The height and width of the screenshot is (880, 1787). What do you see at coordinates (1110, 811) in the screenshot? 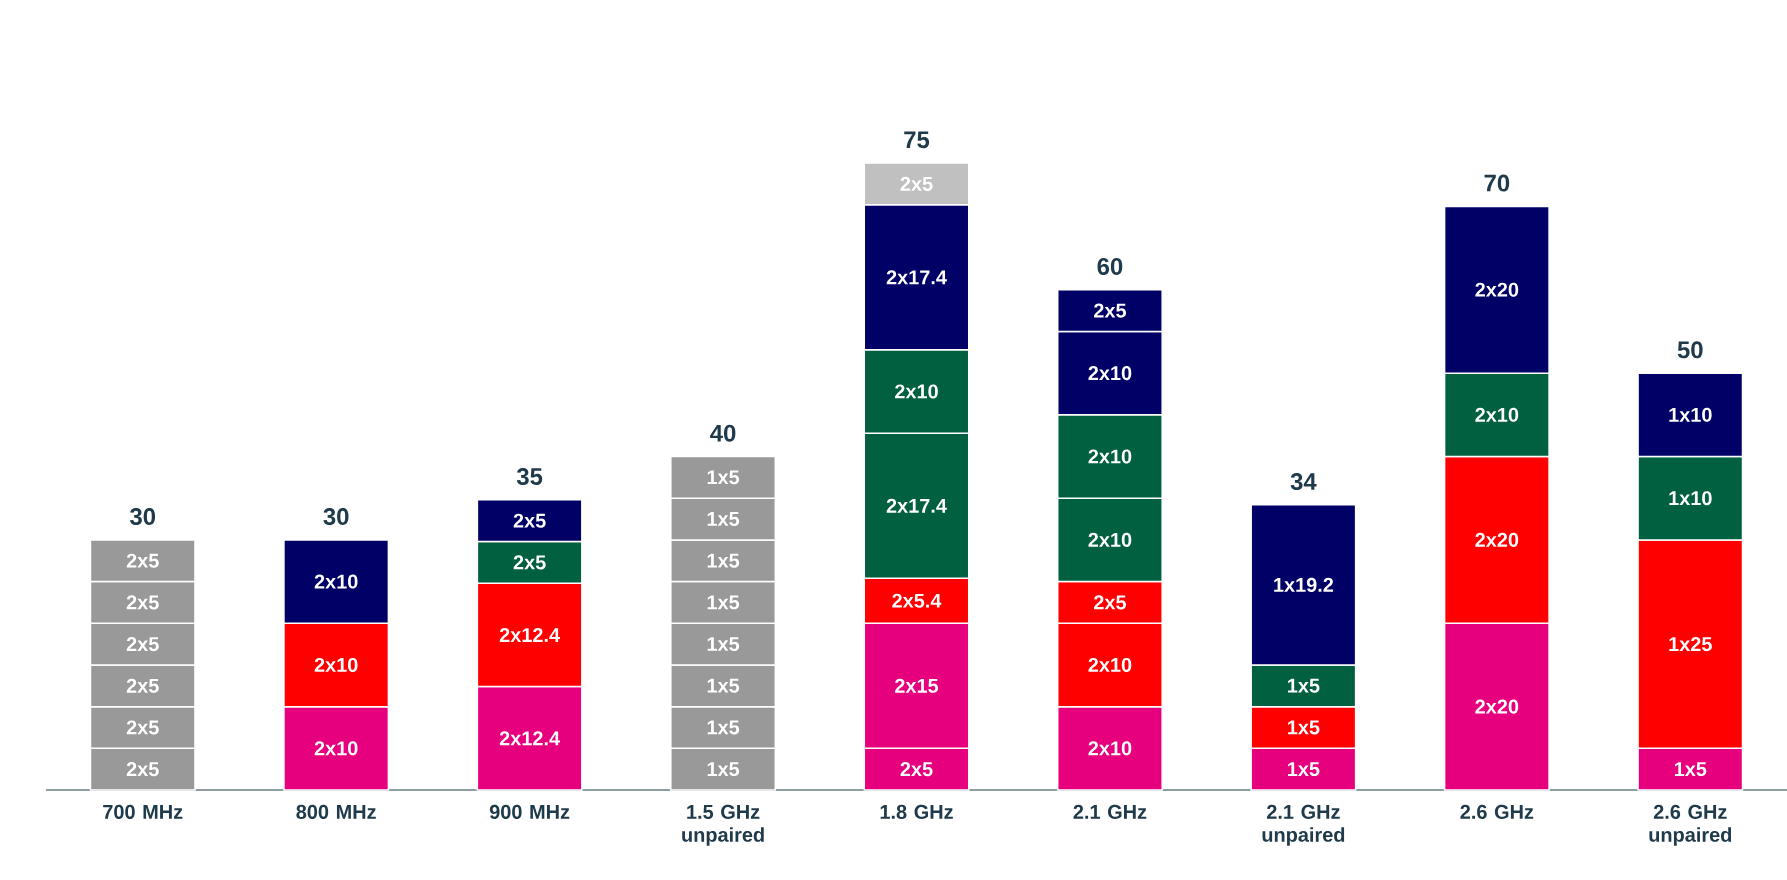
I see `x-tick-label: 2.1 GHz` at bounding box center [1110, 811].